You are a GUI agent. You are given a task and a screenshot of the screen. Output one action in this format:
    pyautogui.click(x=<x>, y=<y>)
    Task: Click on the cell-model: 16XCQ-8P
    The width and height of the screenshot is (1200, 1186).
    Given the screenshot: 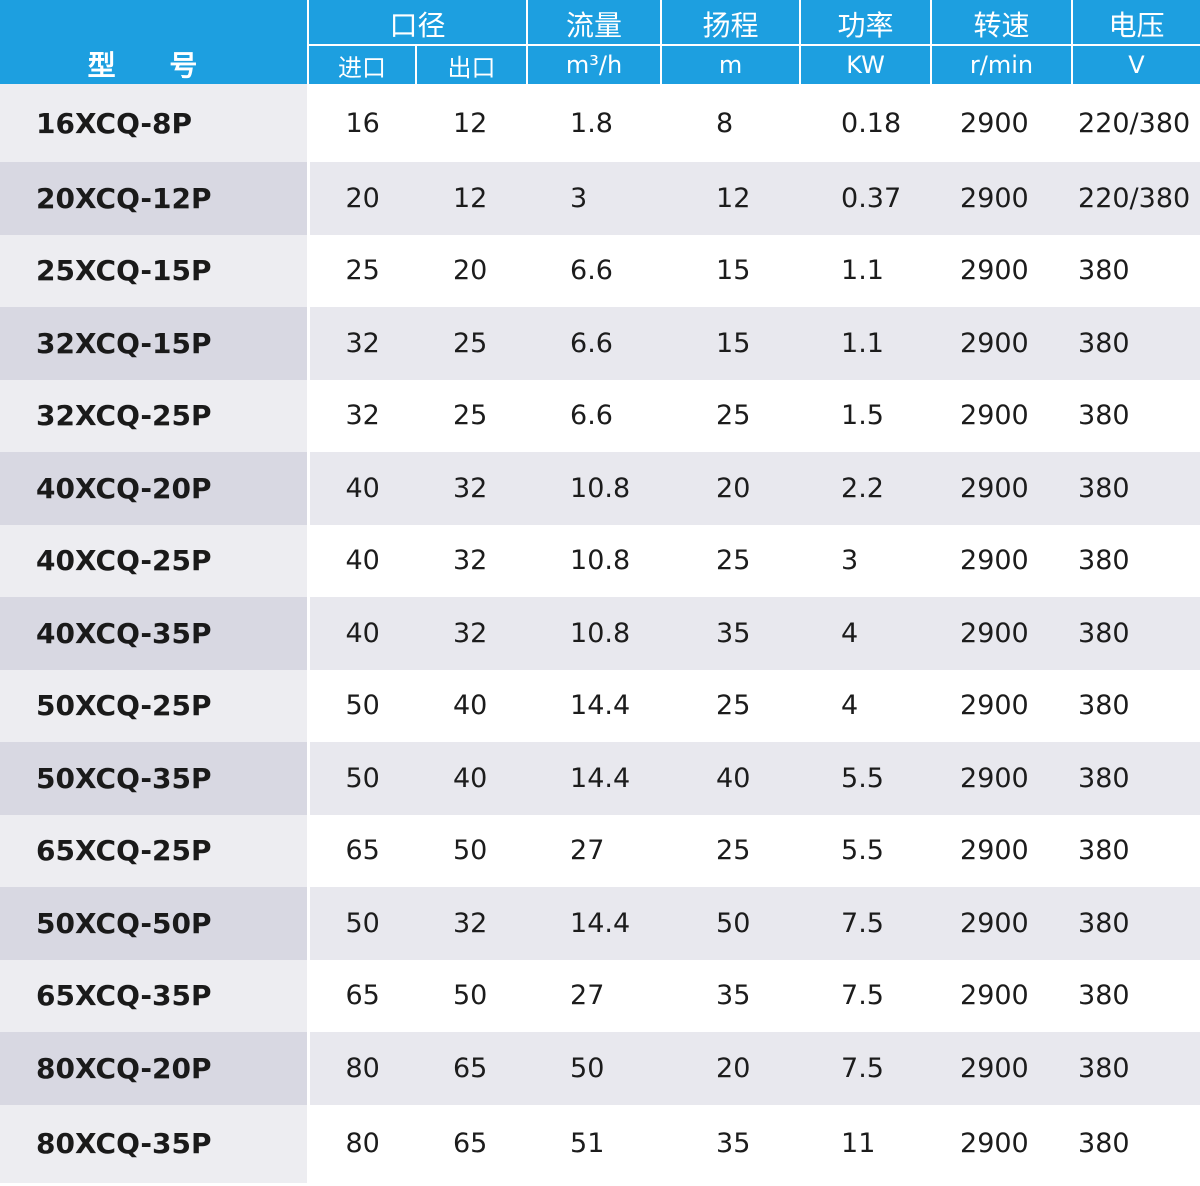 What is the action you would take?
    pyautogui.click(x=155, y=123)
    